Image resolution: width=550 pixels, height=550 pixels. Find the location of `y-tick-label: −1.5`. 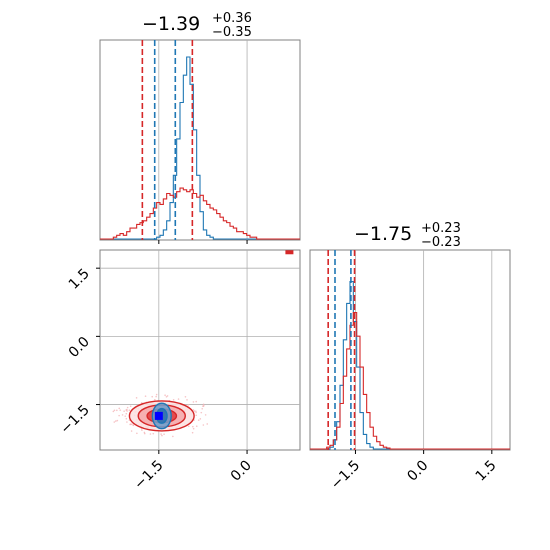

y-tick-label: −1.5 is located at coordinates (74, 419).